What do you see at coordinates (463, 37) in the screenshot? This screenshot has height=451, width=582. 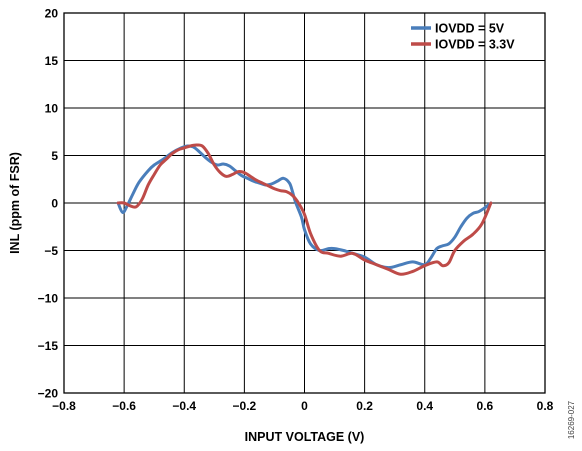 I see `legend: IOVDD = 5V IOVDD = 3.3V` at bounding box center [463, 37].